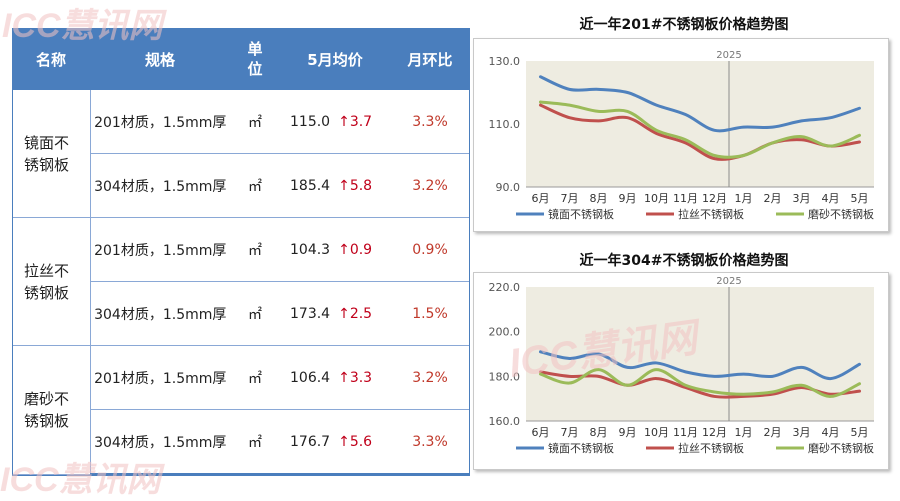 The image size is (900, 501). Describe the element at coordinates (310, 185) in the screenshot. I see `price-value: 185.4` at that location.